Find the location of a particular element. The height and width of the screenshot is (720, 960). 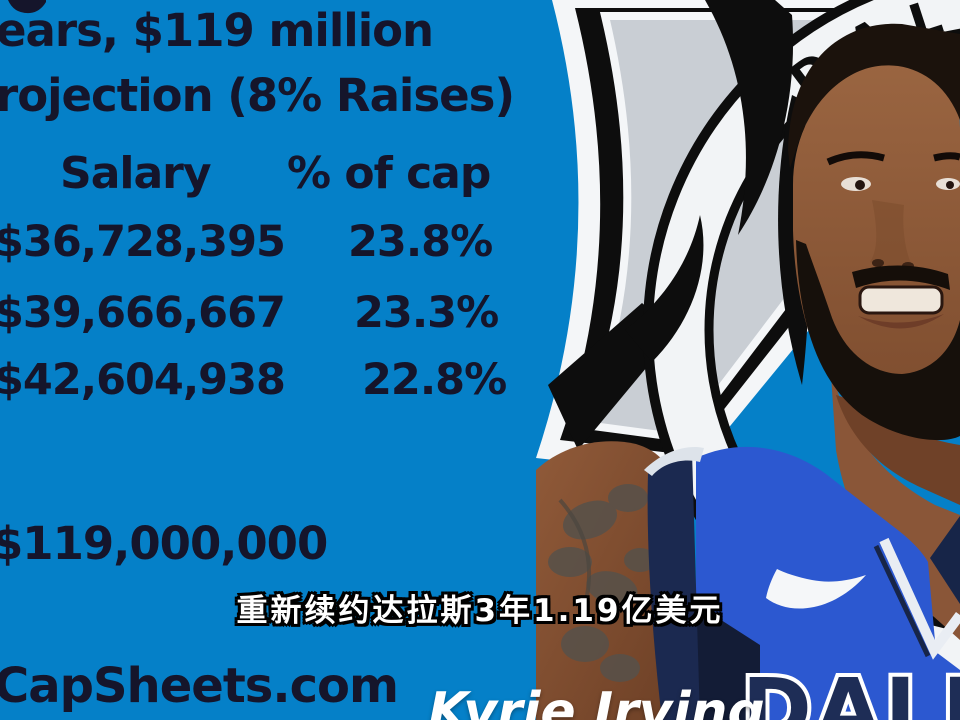

jersey: DALL is located at coordinates (825, 583).